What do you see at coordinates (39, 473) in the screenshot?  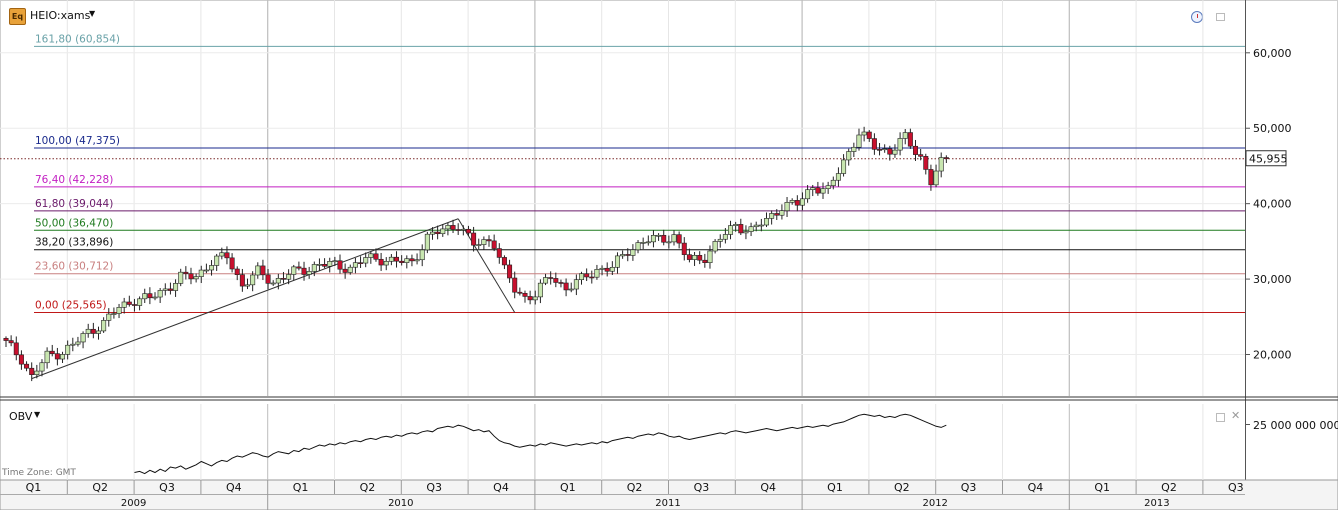 I see `timezone-label: Time Zone: GMT` at bounding box center [39, 473].